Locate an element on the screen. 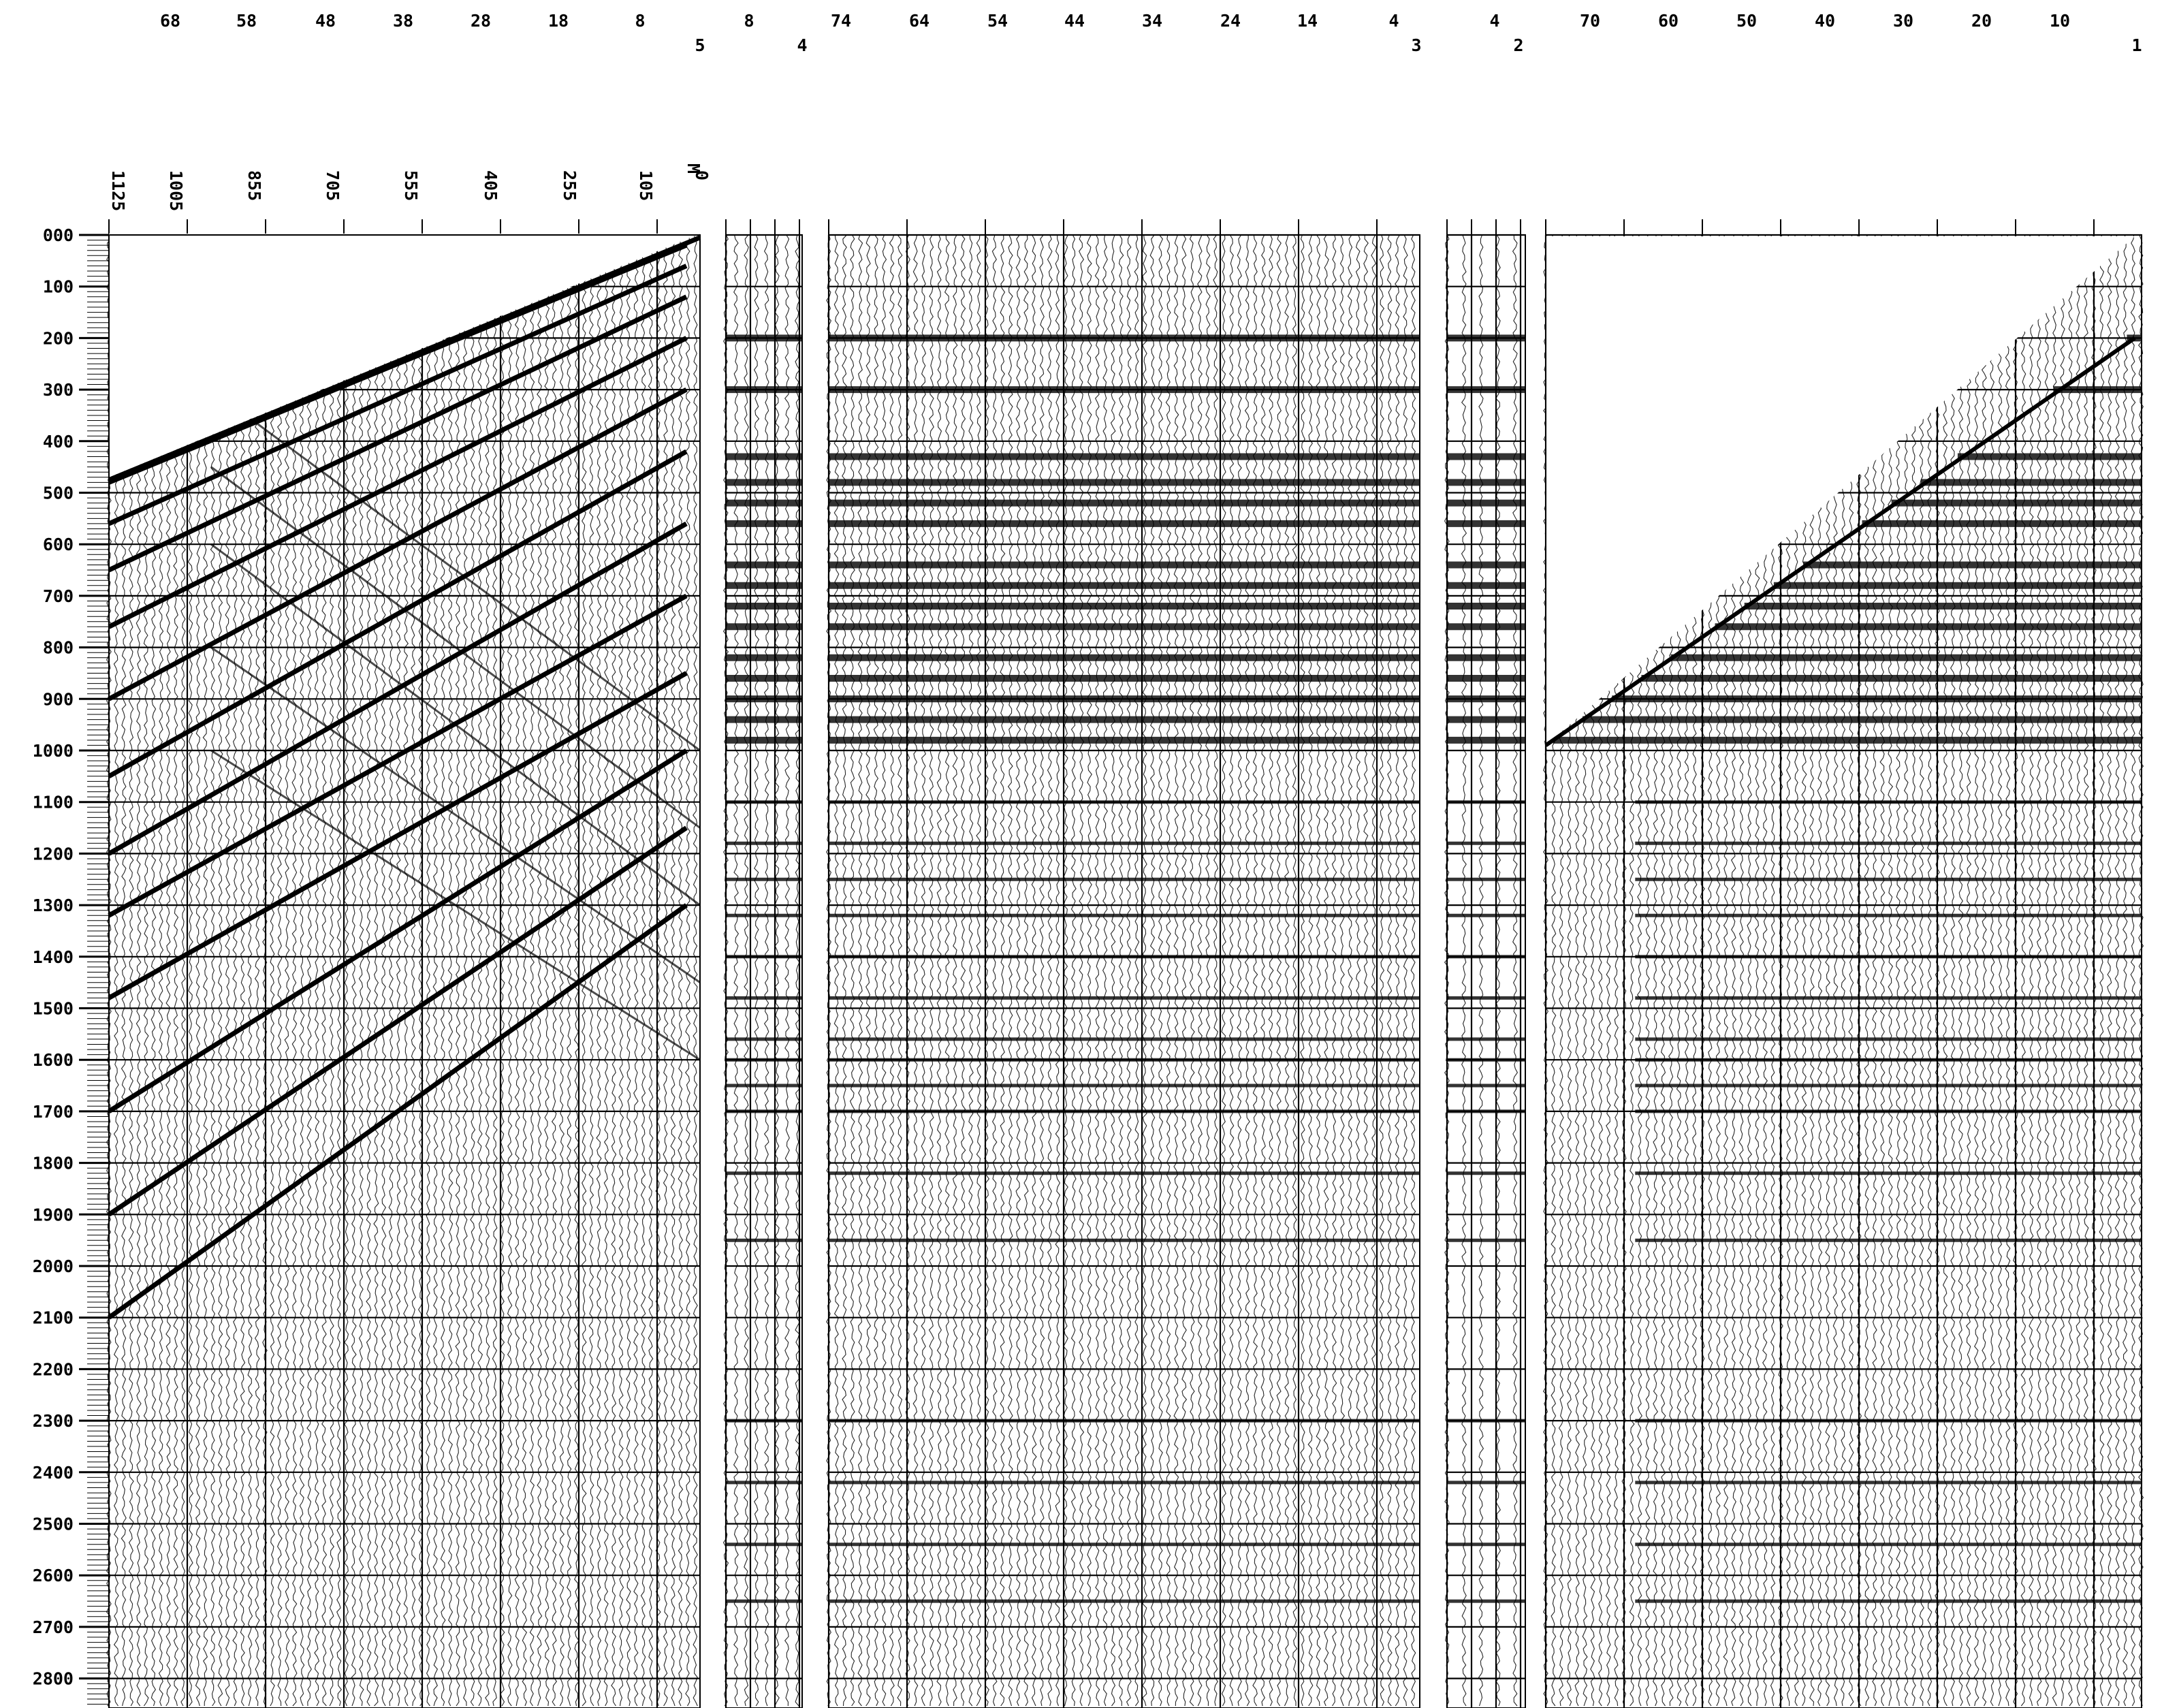 Image resolution: width=2162 pixels, height=1708 pixels. trace-number-label: 38 is located at coordinates (403, 21).